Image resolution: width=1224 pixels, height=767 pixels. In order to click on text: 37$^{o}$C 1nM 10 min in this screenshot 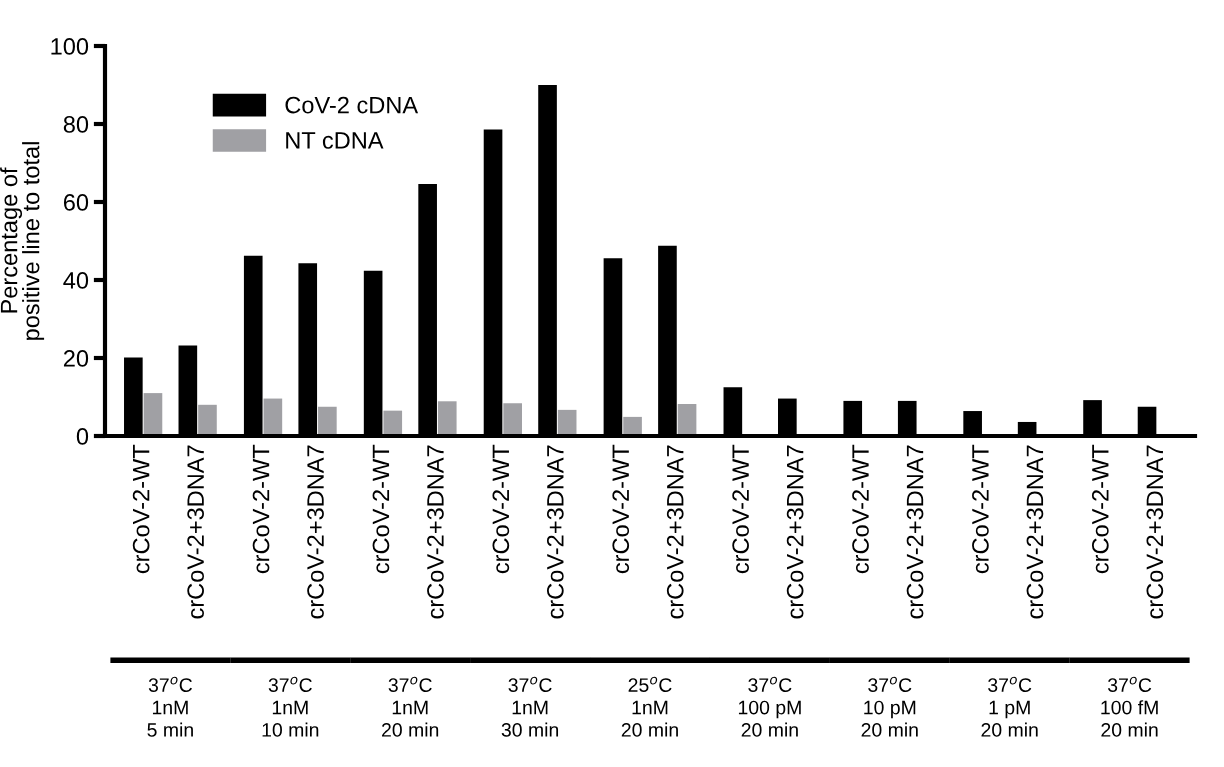, I will do `click(290, 706)`.